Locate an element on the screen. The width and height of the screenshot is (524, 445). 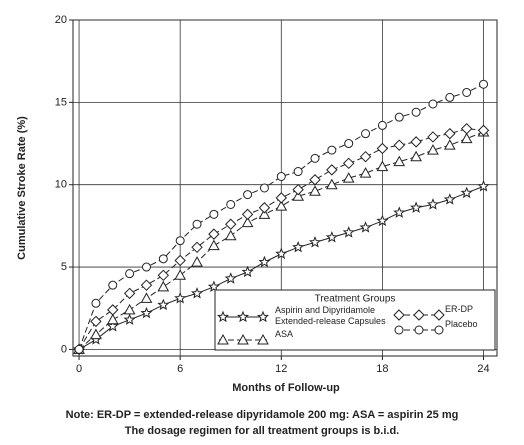
y-tick-label: 20 is located at coordinates (61, 20).